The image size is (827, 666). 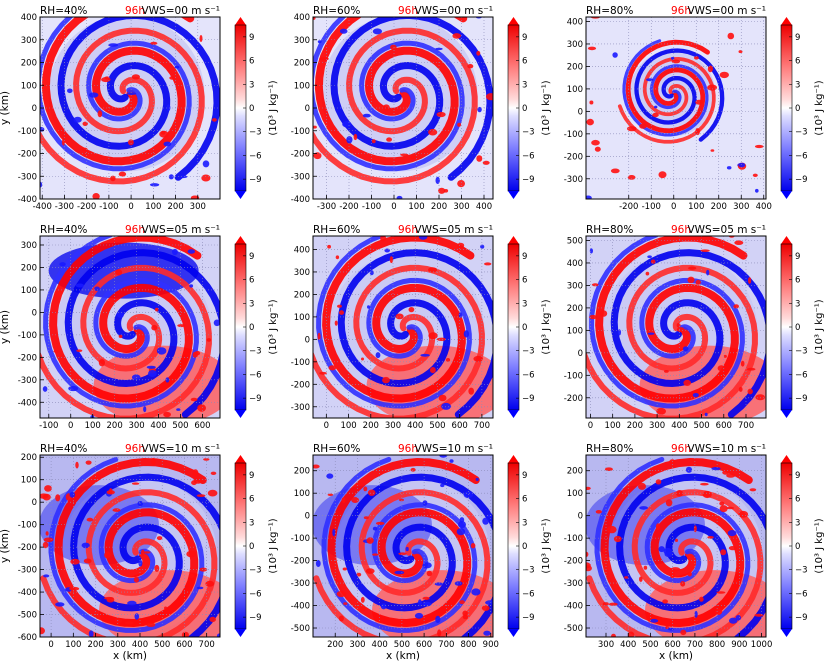 What do you see at coordinates (130, 656) in the screenshot?
I see `x-axis-label: x (km)` at bounding box center [130, 656].